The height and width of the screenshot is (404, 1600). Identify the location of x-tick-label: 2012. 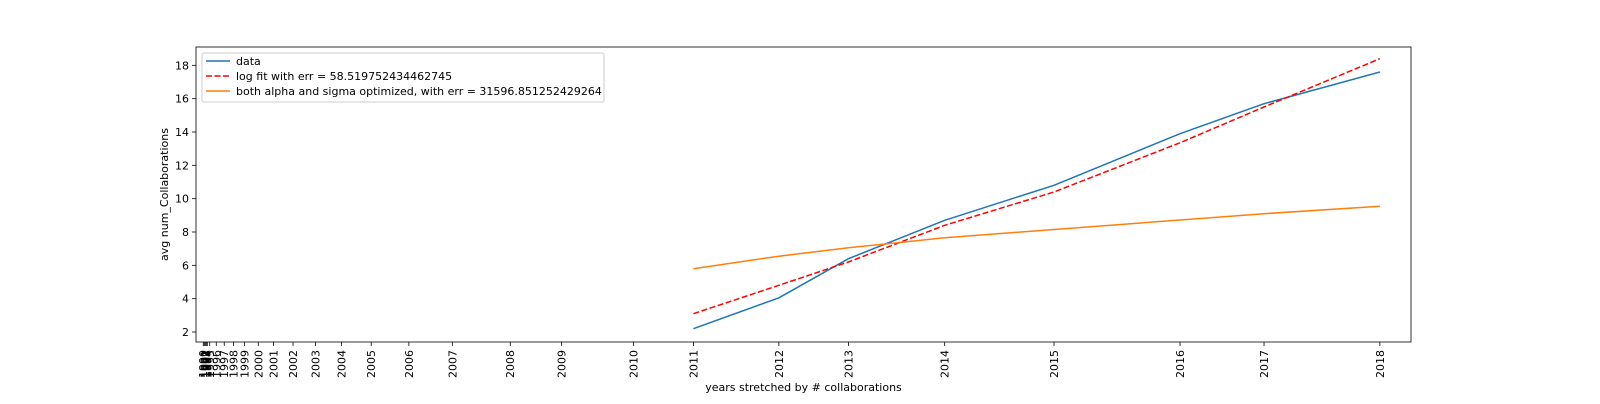
(779, 364).